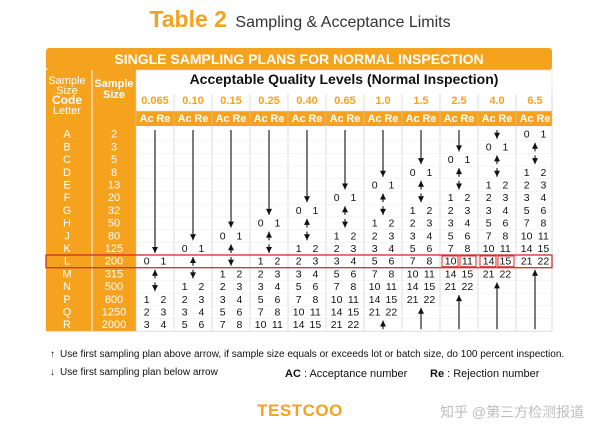 This screenshot has height=435, width=600. Describe the element at coordinates (114, 198) in the screenshot. I see `sample-size-F: 20` at that location.